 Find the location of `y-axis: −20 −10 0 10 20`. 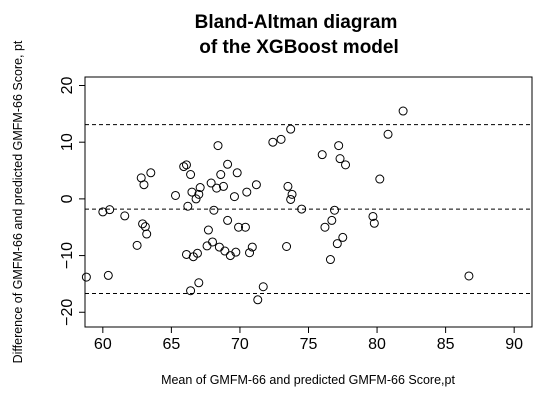

y-axis: −20 −10 0 10 20 is located at coordinates (72, 201).